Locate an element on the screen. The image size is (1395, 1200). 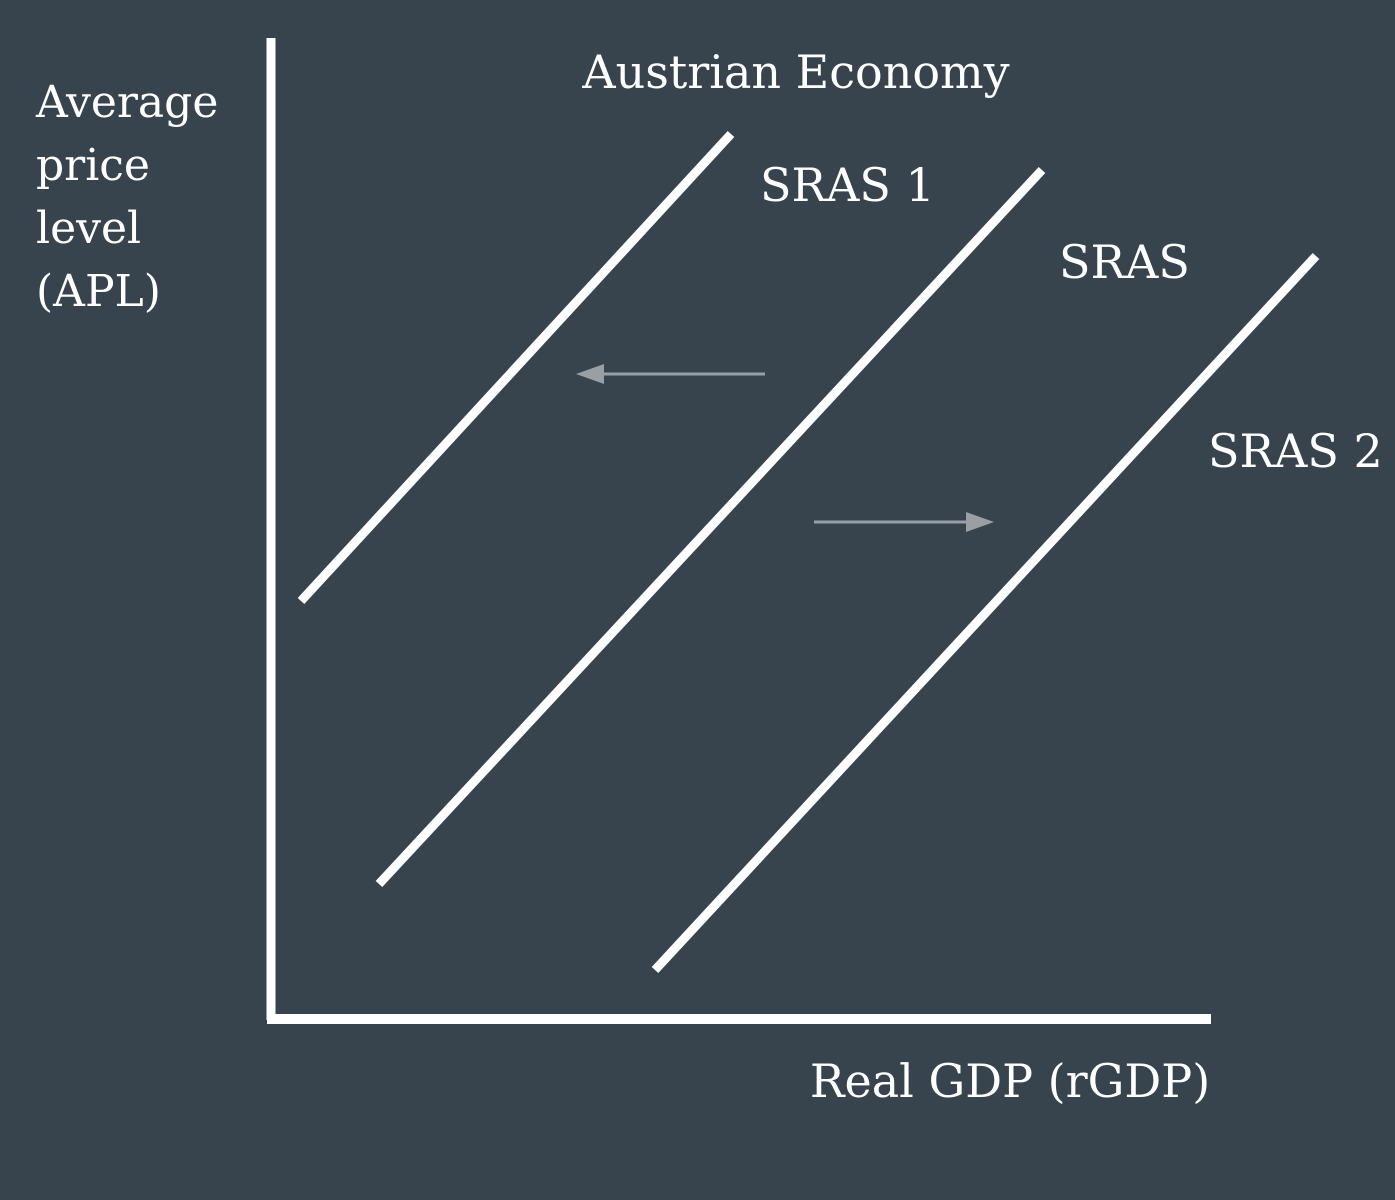
shift-right-arrow is located at coordinates (904, 522).